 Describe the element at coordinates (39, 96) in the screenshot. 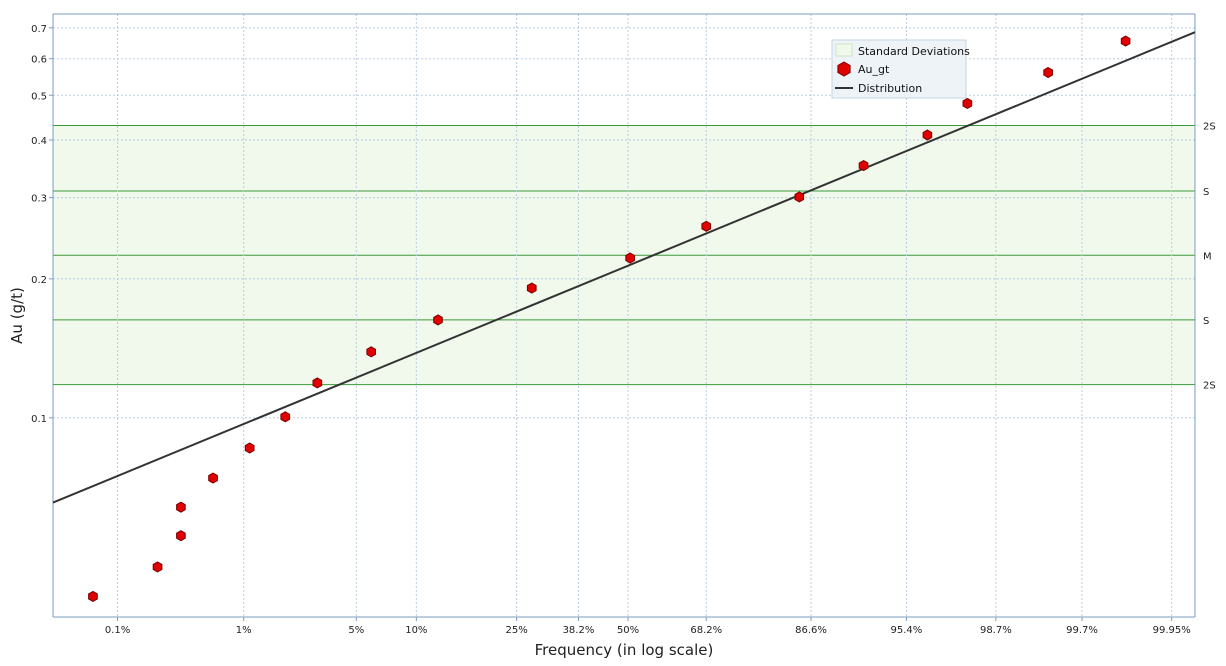

I see `y-tick-label: 0.5` at that location.